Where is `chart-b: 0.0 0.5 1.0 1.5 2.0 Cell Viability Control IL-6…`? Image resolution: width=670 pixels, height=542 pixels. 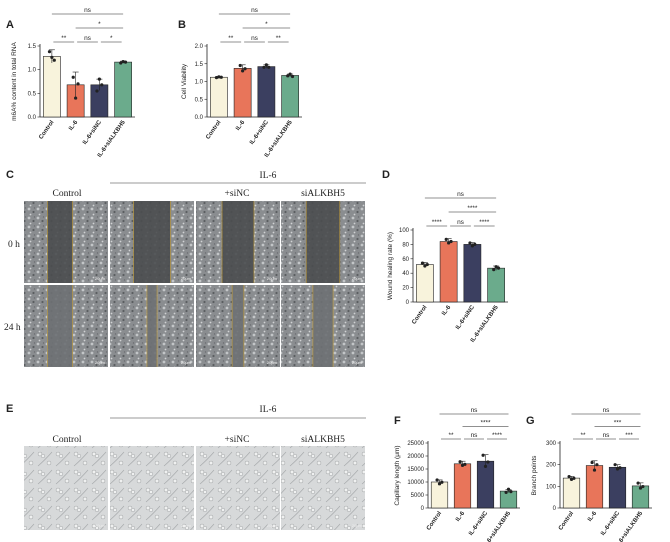 chart-b: 0.0 0.5 1.0 1.5 2.0 Cell Viability Control IL-6… is located at coordinates (241, 83).